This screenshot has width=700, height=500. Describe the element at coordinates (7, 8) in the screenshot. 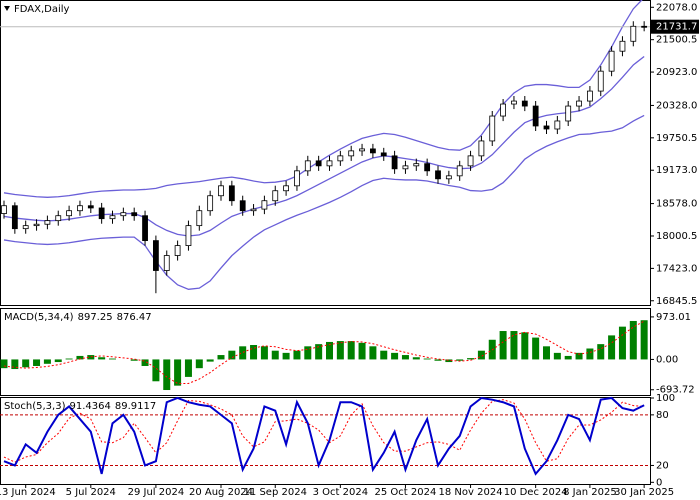

I see `dropdown-icon` at that location.